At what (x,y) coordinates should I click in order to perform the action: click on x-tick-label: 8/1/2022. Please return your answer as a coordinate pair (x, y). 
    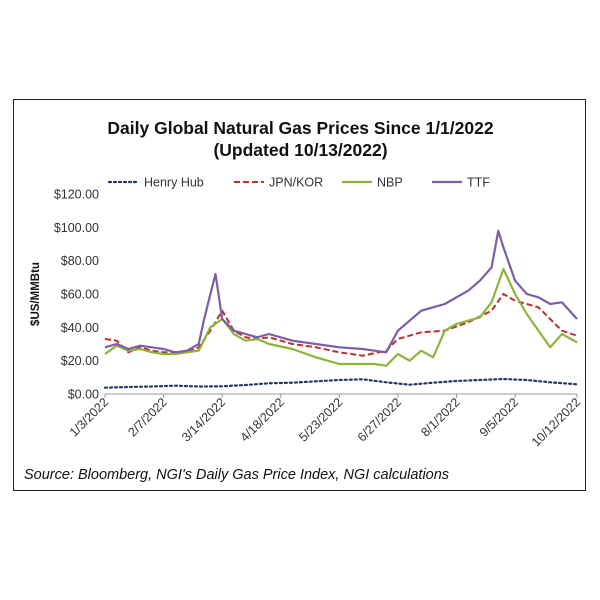
    Looking at the image, I should click on (440, 417).